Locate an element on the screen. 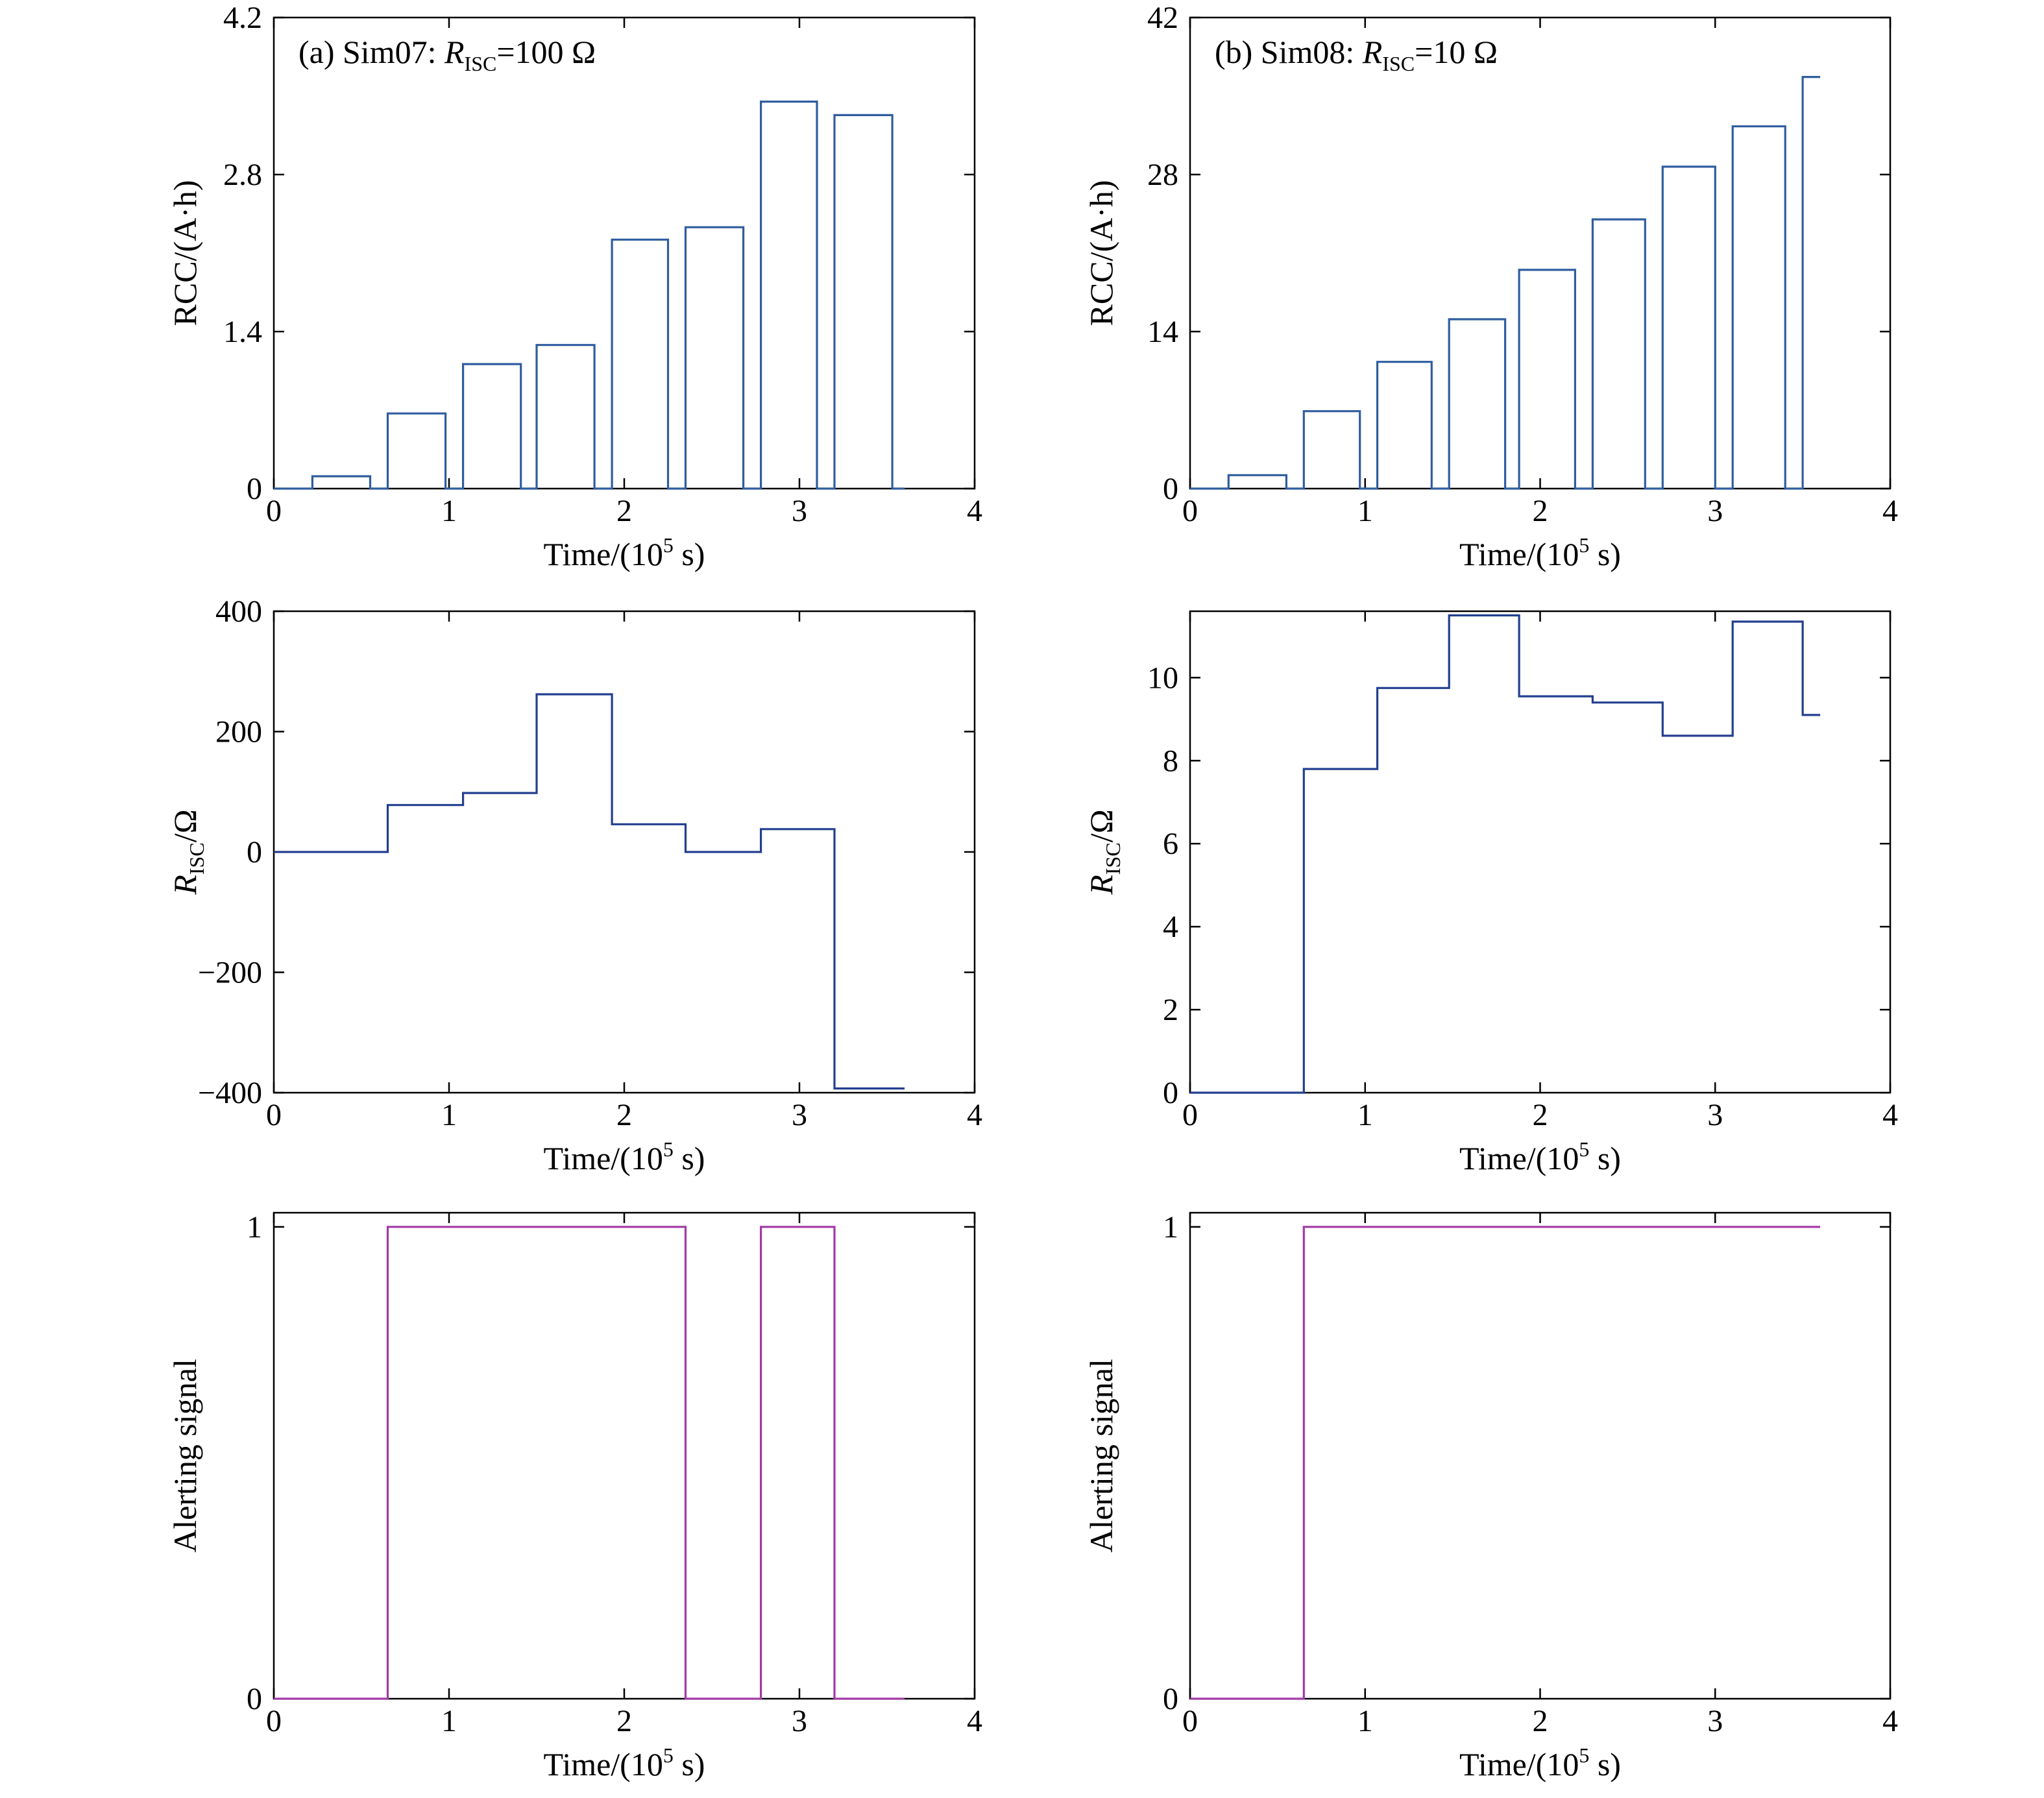 The width and height of the screenshot is (2044, 1798). y-tick-label: 2.8 is located at coordinates (242, 175).